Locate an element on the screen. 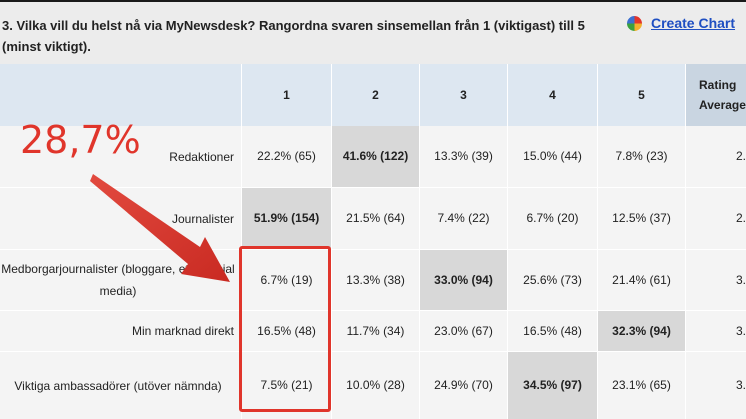 This screenshot has height=419, width=746. annotation-percentage: 28,7% is located at coordinates (80, 140).